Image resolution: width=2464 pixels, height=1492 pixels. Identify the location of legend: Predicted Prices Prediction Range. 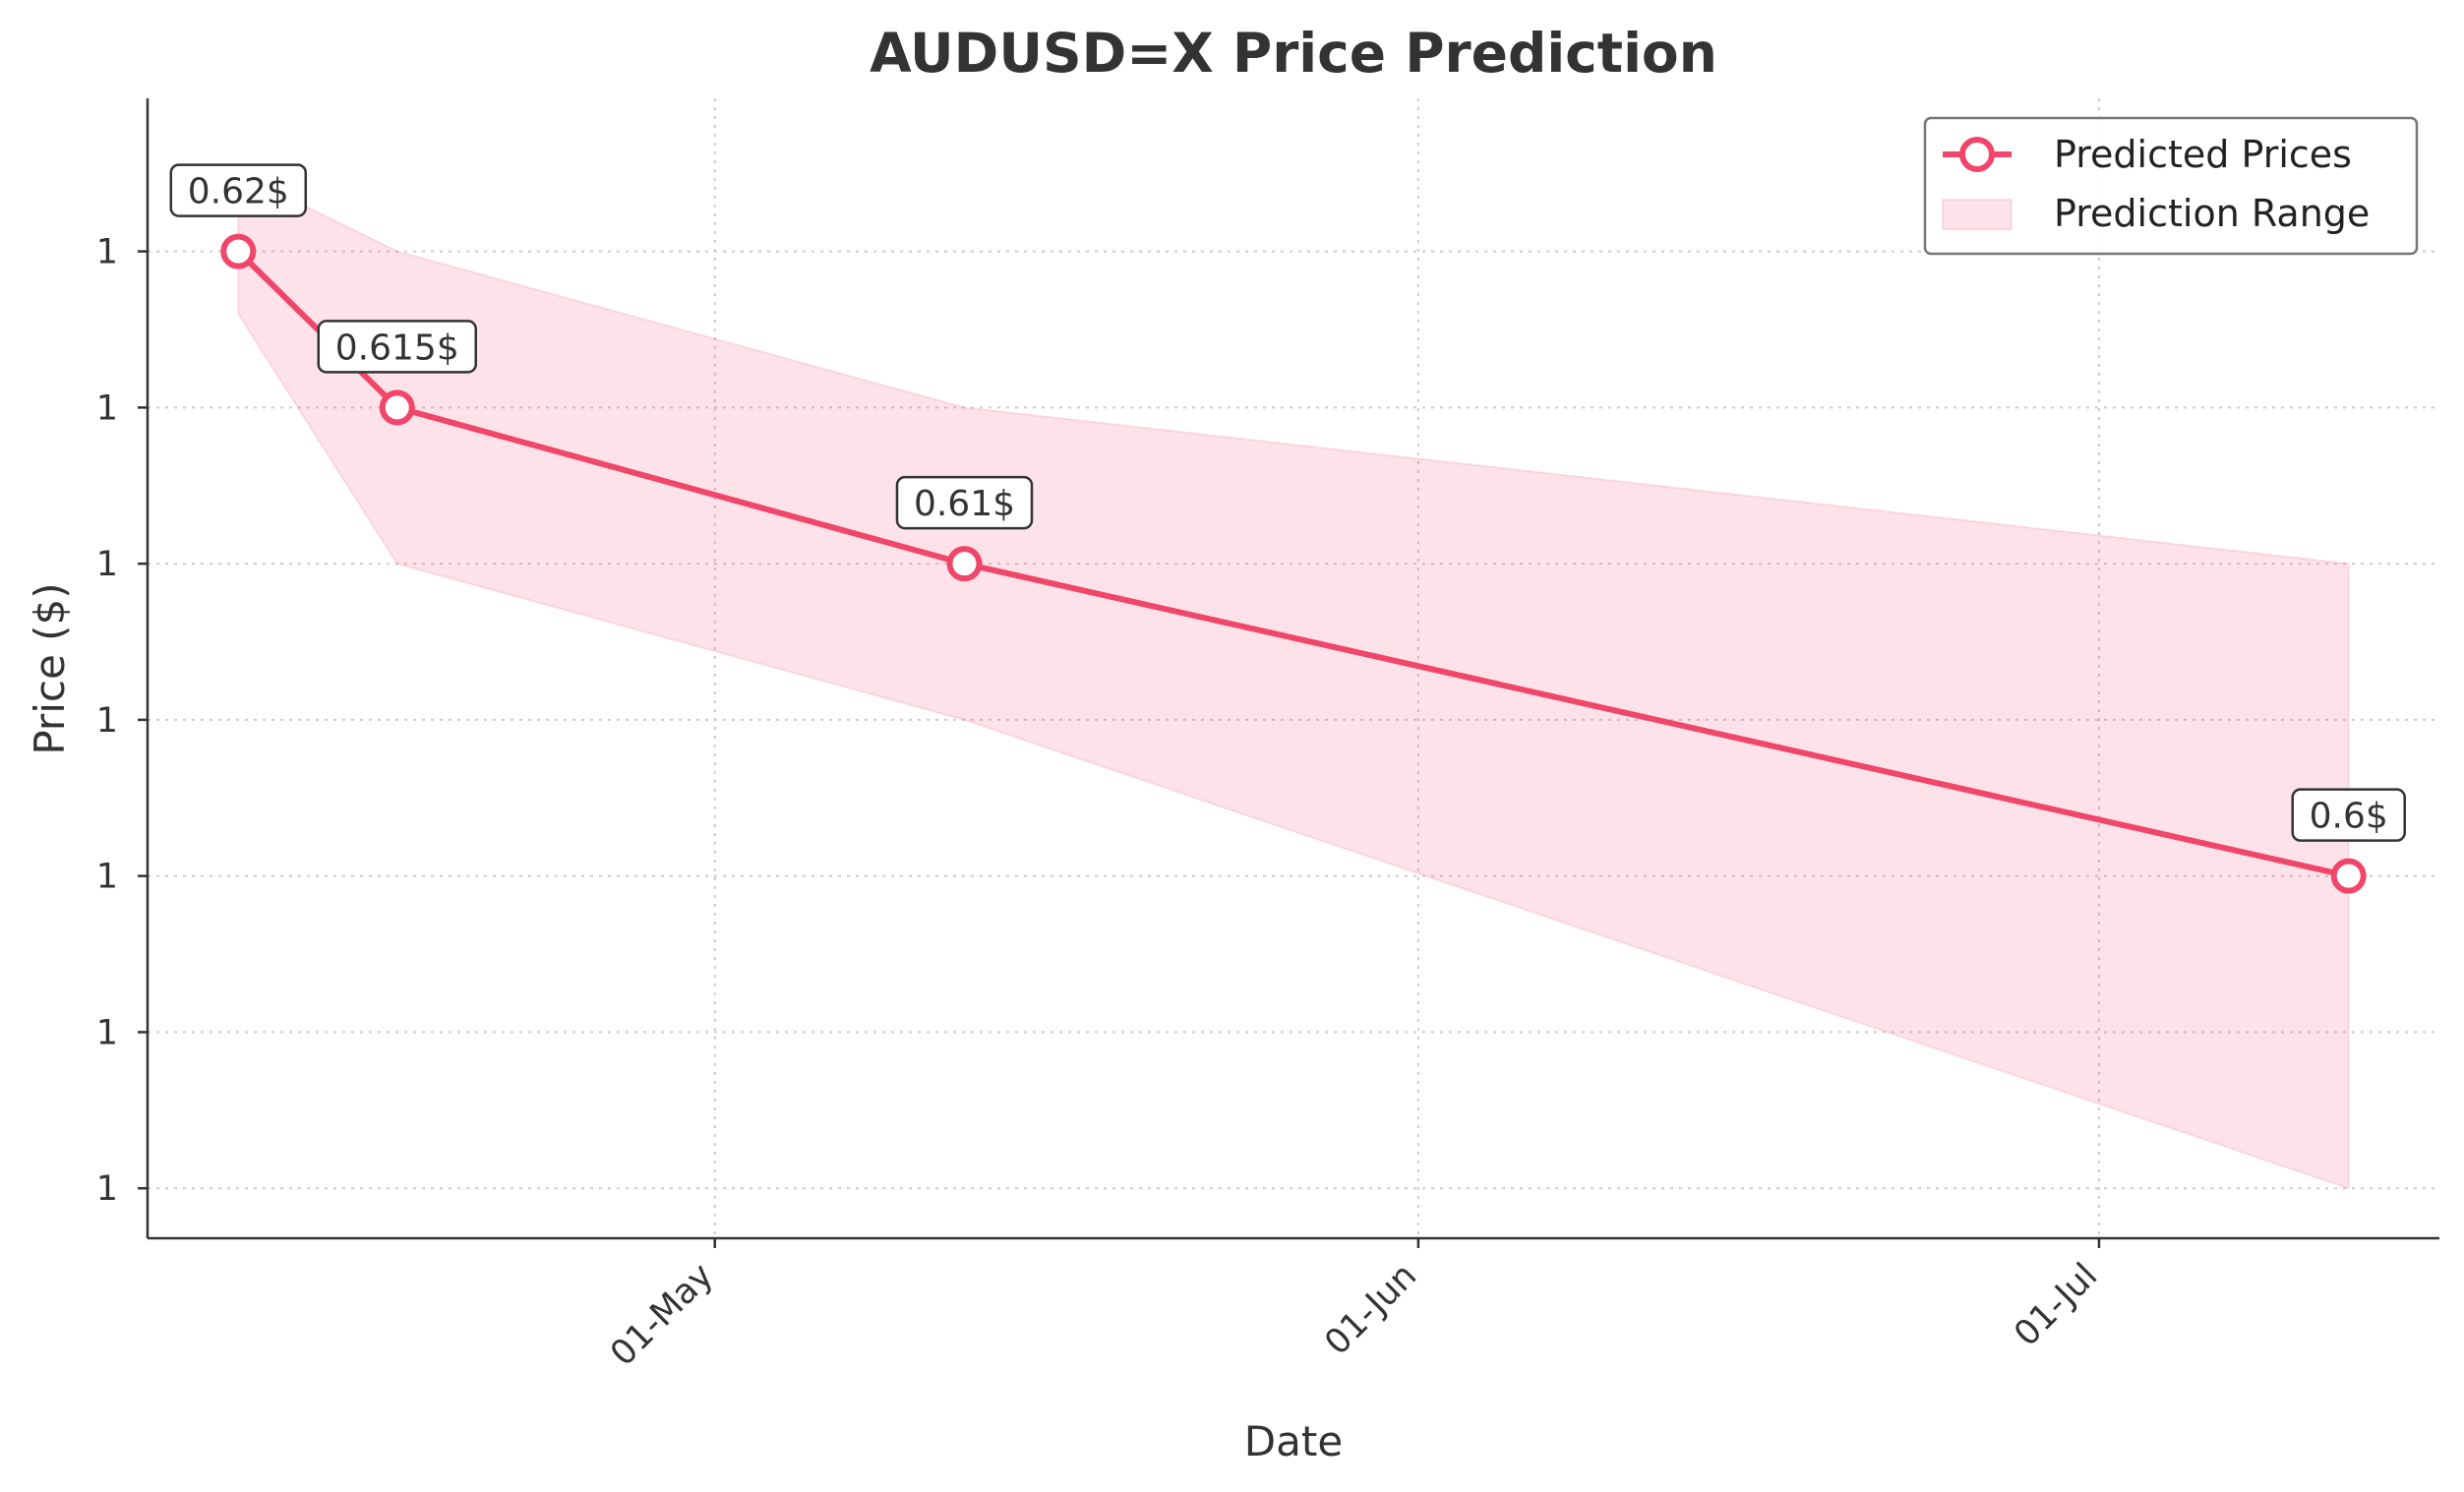
(2171, 186).